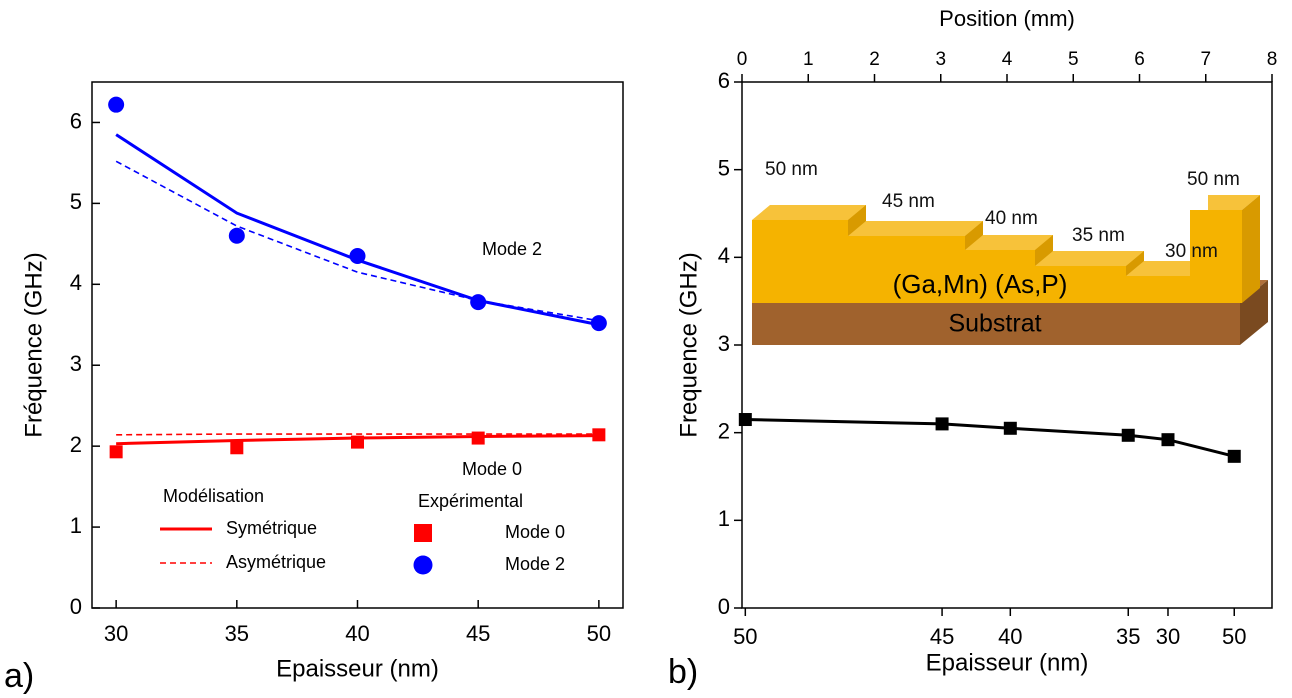 Image resolution: width=1292 pixels, height=698 pixels. Describe the element at coordinates (808, 59) in the screenshot. I see `x-top-tick-label: 1` at that location.